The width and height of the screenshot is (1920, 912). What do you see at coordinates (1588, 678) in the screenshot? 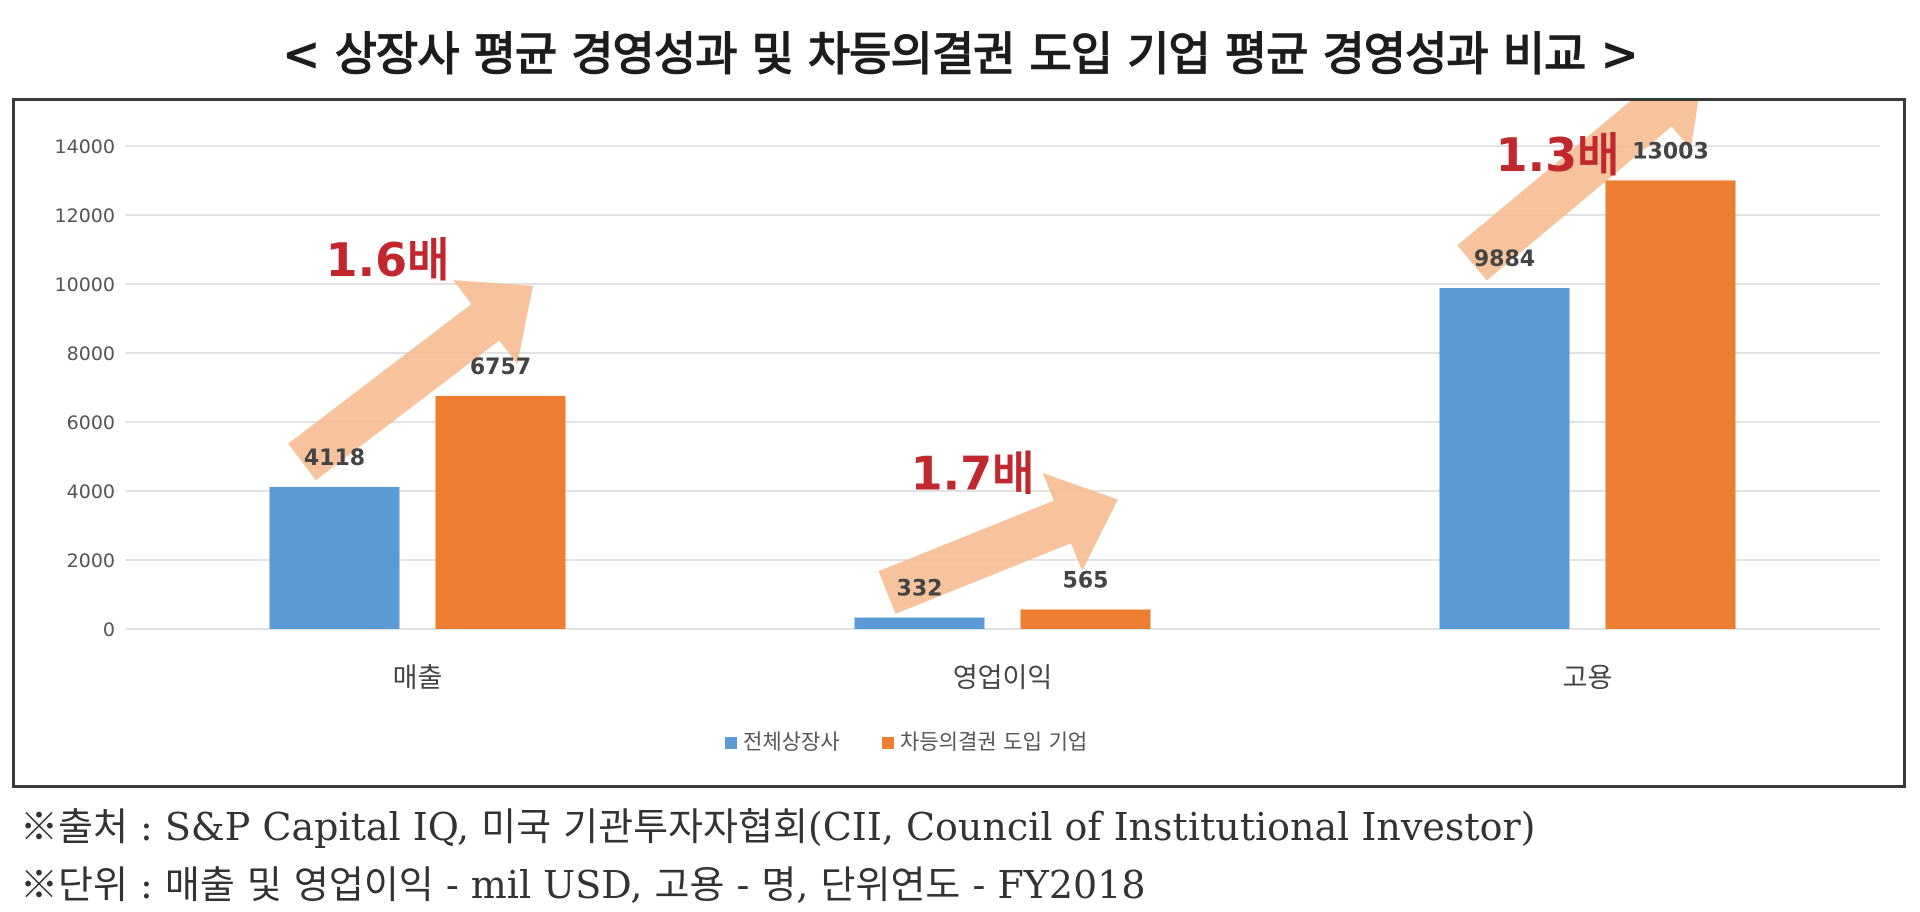
I see `x-category-label: 고용` at bounding box center [1588, 678].